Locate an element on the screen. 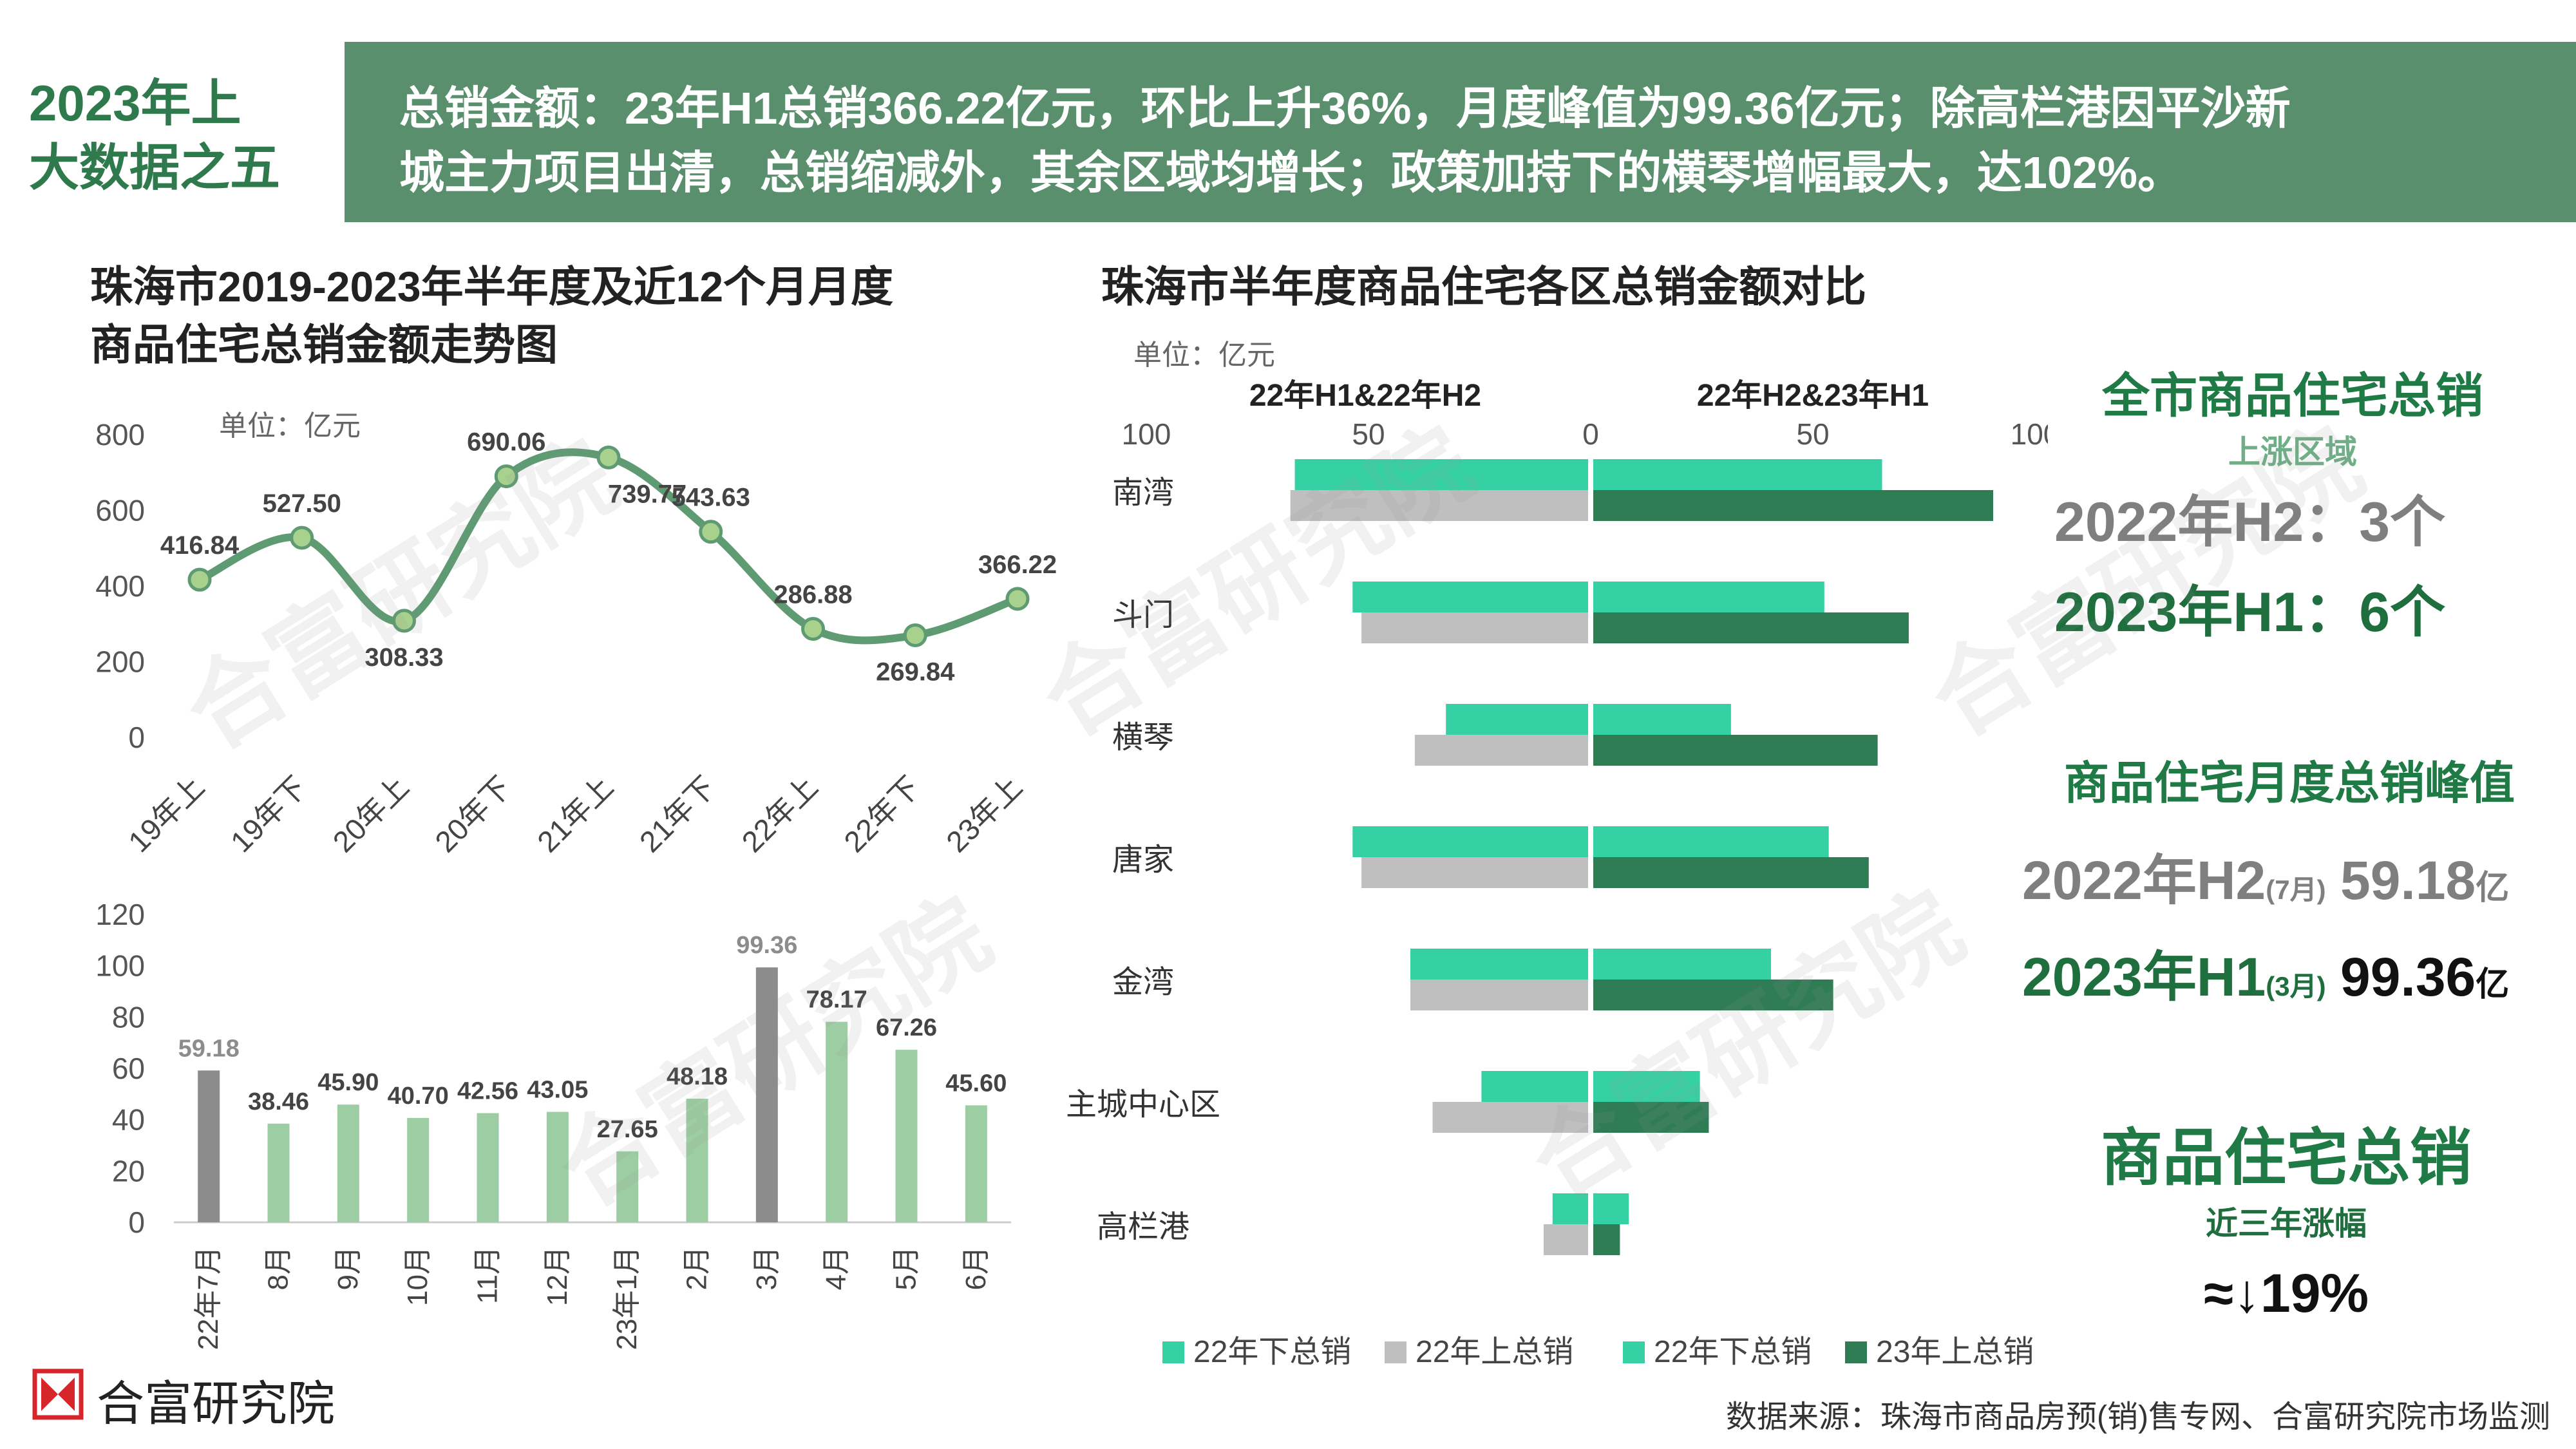  line-xtick-5: 21年下 is located at coordinates (678, 814).